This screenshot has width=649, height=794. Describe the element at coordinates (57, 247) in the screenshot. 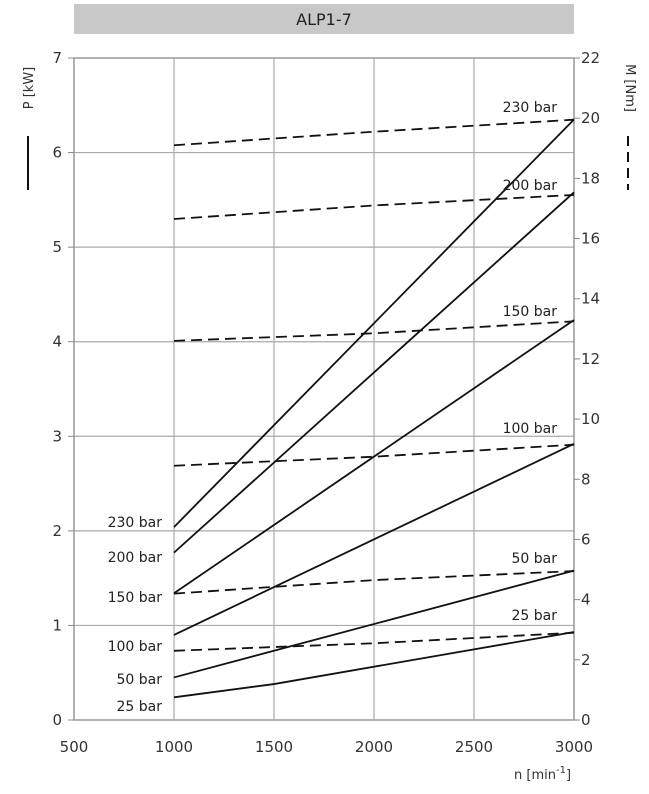

I see `y-left-tick-label: 5` at that location.